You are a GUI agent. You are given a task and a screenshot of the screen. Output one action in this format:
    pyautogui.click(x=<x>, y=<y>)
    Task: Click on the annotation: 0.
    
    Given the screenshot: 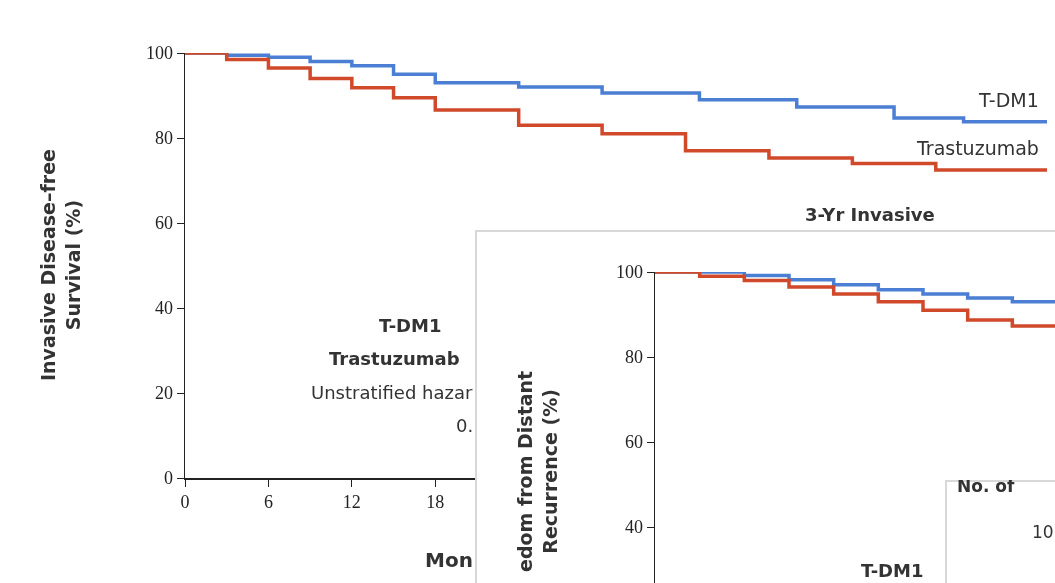 What is the action you would take?
    pyautogui.click(x=465, y=425)
    